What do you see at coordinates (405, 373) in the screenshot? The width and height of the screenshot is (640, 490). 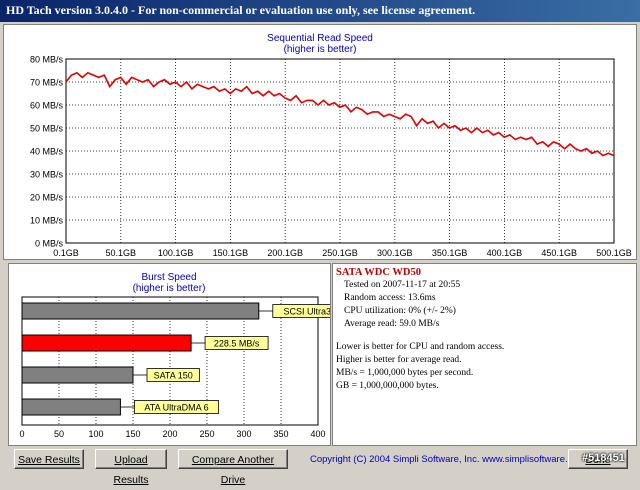 I see `note-line: MB/s = 1,000,000 bytes per second.` at bounding box center [405, 373].